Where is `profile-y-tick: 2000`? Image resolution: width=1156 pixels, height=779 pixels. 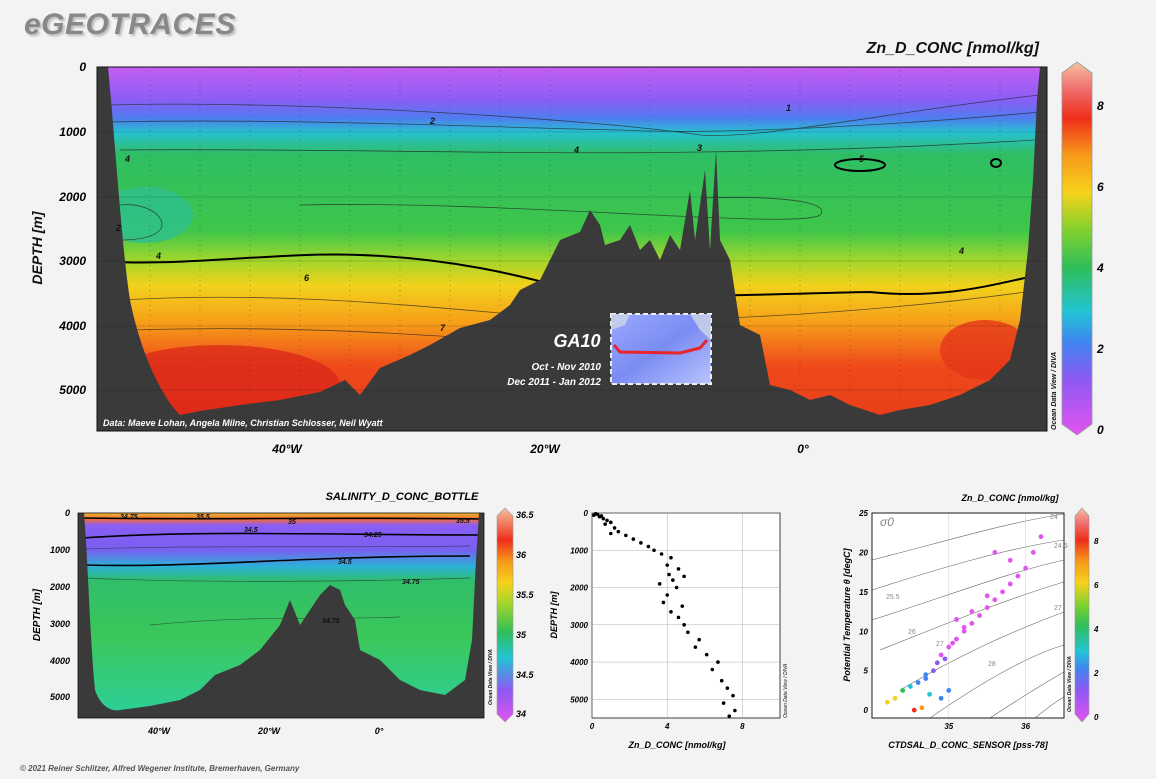
profile-y-tick: 2000 is located at coordinates (578, 588).